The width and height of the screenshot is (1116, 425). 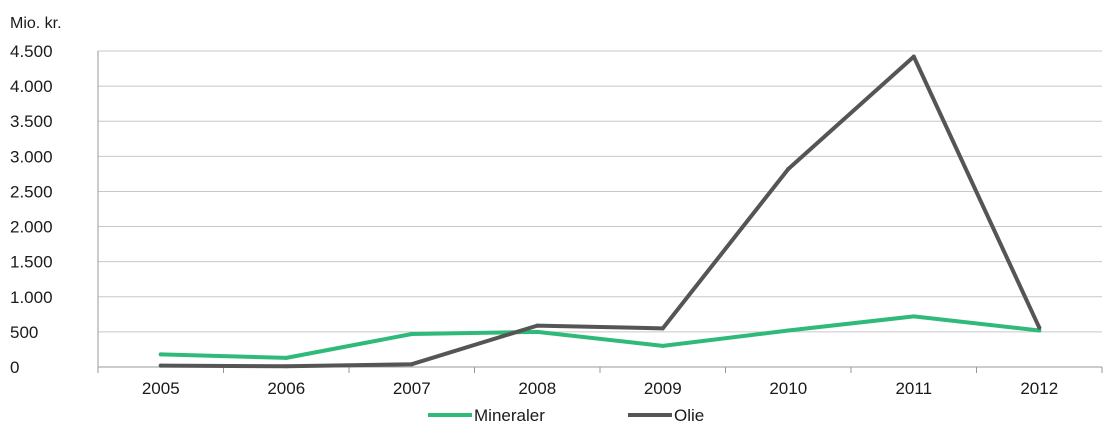 I want to click on y-axis-unit-label: Mio. kr., so click(x=36, y=23).